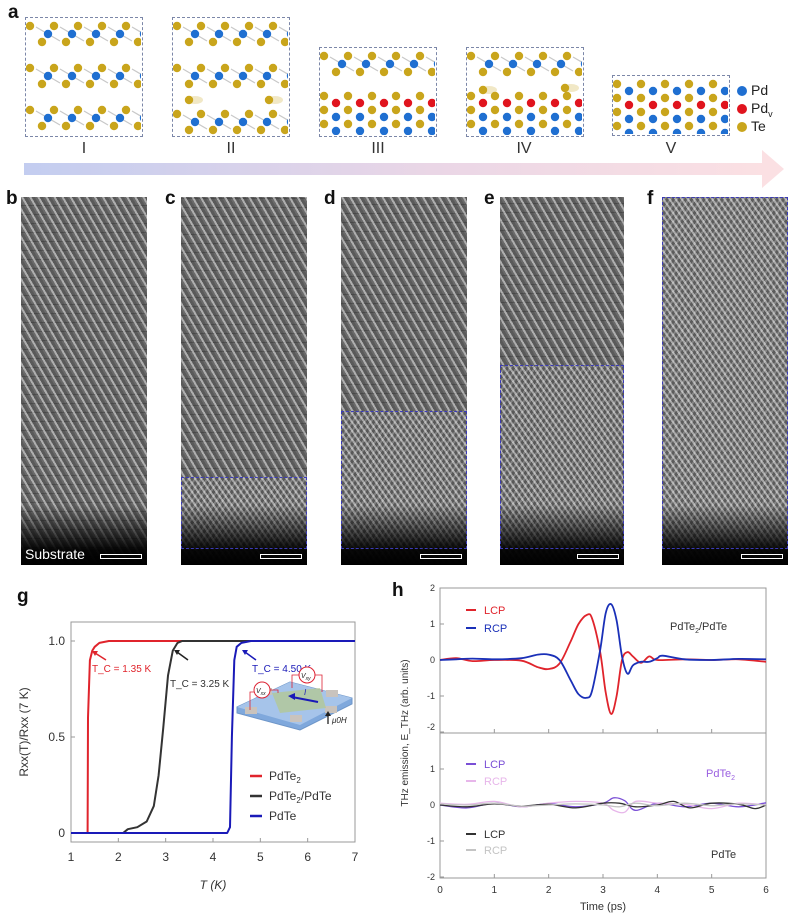 The image size is (799, 922). I want to click on y-tick-label: 1.0, so click(56, 641).